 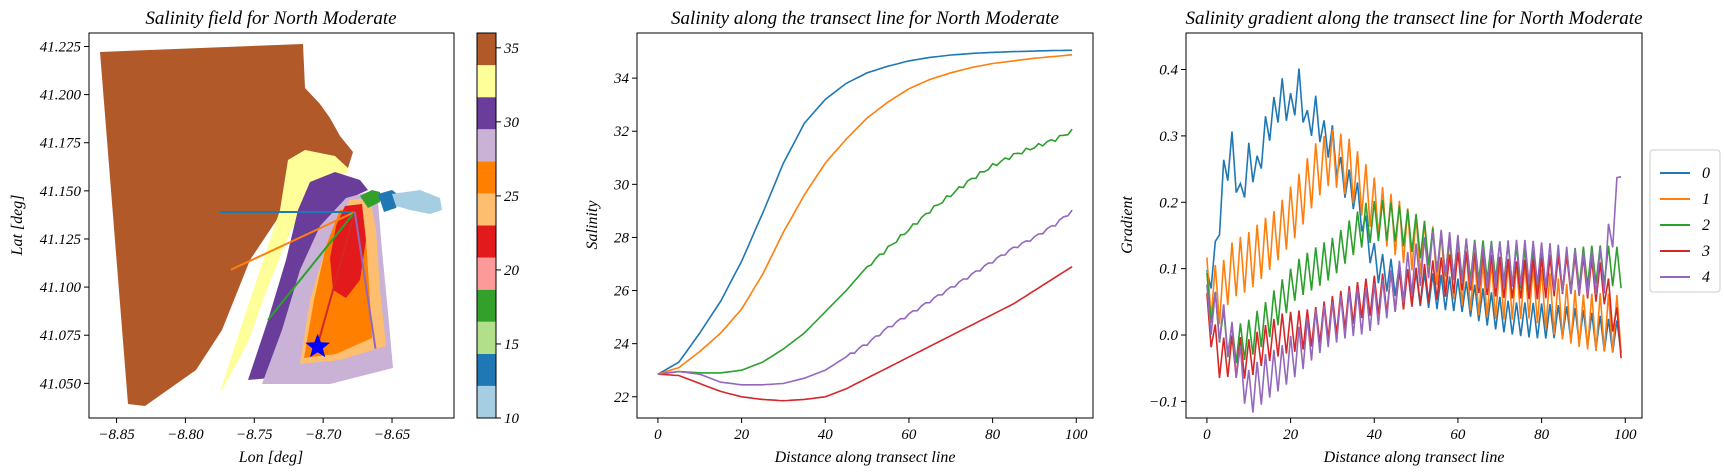 What do you see at coordinates (1168, 270) in the screenshot?
I see `y-tick-label: 0.1` at bounding box center [1168, 270].